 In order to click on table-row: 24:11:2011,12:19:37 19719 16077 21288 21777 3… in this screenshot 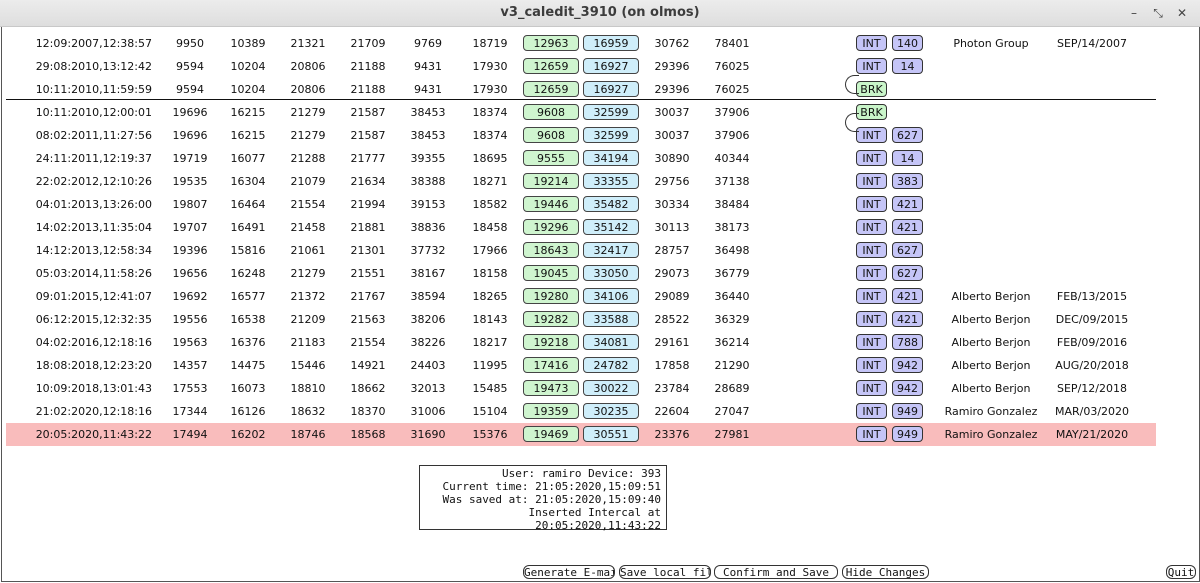, I will do `click(581, 158)`.